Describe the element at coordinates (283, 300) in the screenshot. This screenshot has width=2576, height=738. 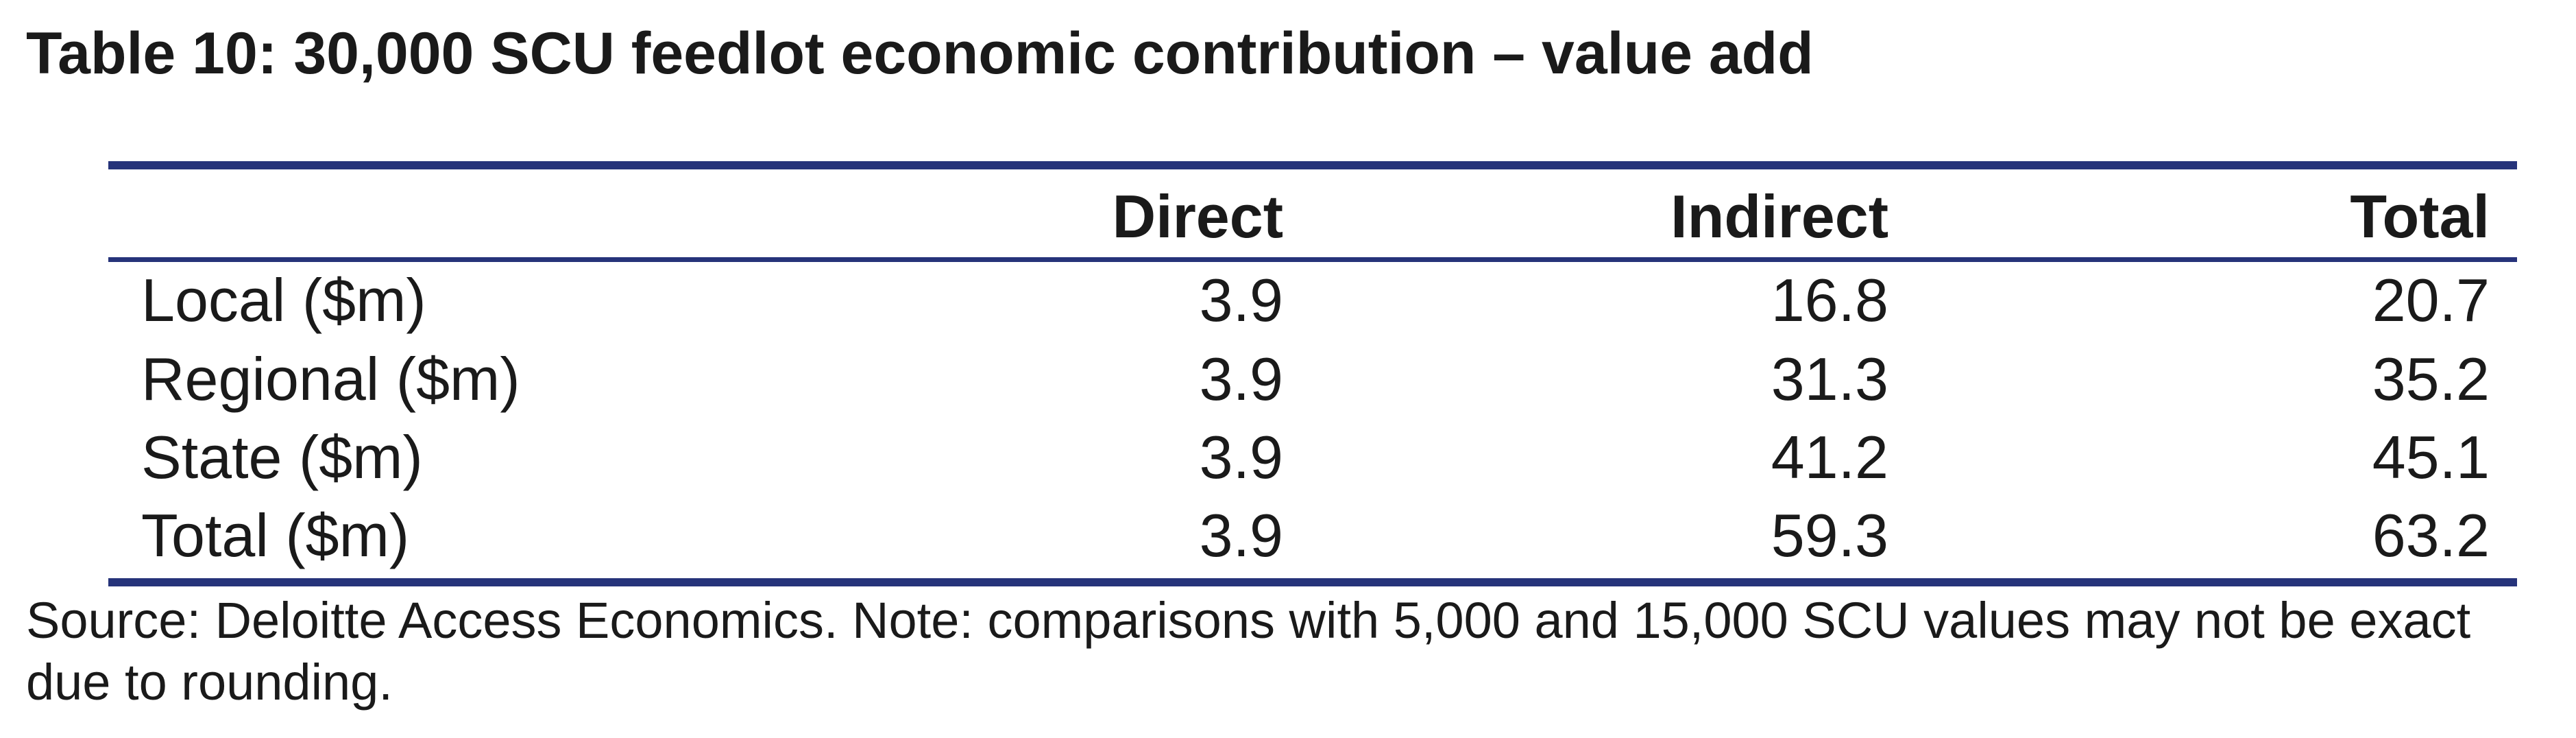
I see `row-label: Local ($m)` at that location.